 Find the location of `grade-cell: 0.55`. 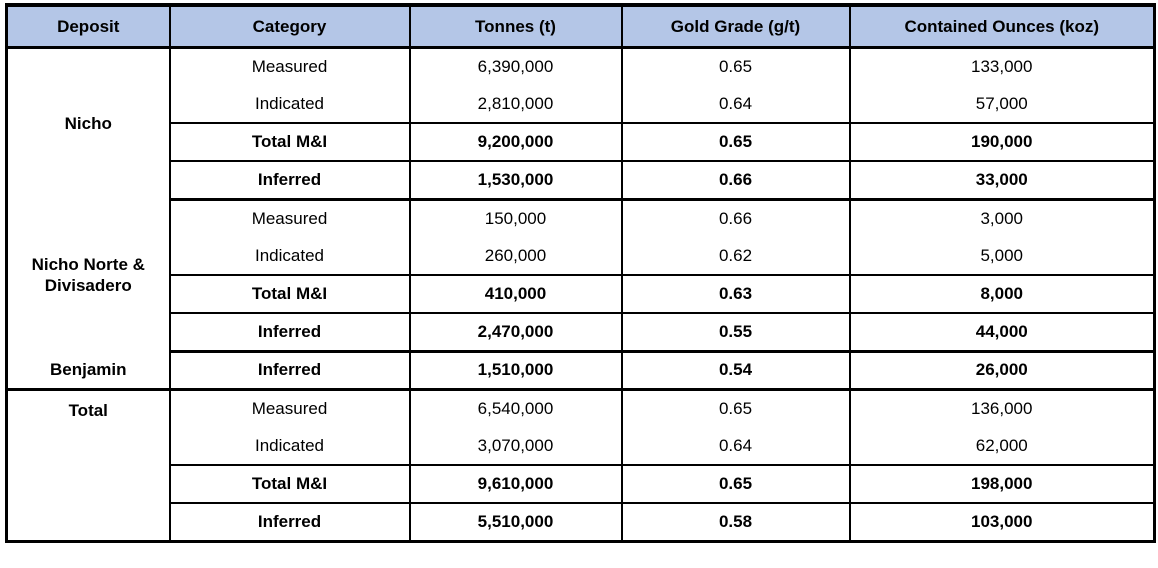

grade-cell: 0.55 is located at coordinates (735, 333).